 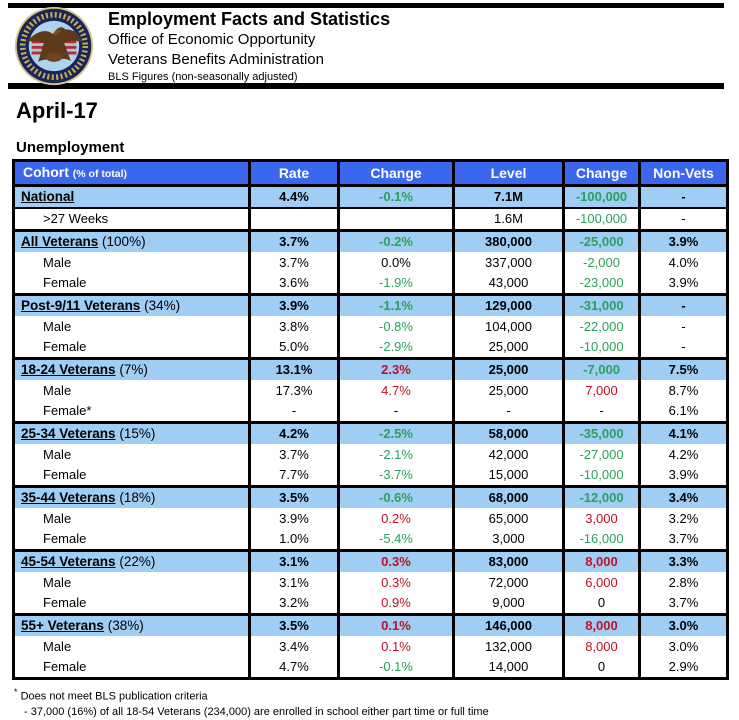 I want to click on cohort-cell: All Veterans (100%), so click(x=131, y=240).